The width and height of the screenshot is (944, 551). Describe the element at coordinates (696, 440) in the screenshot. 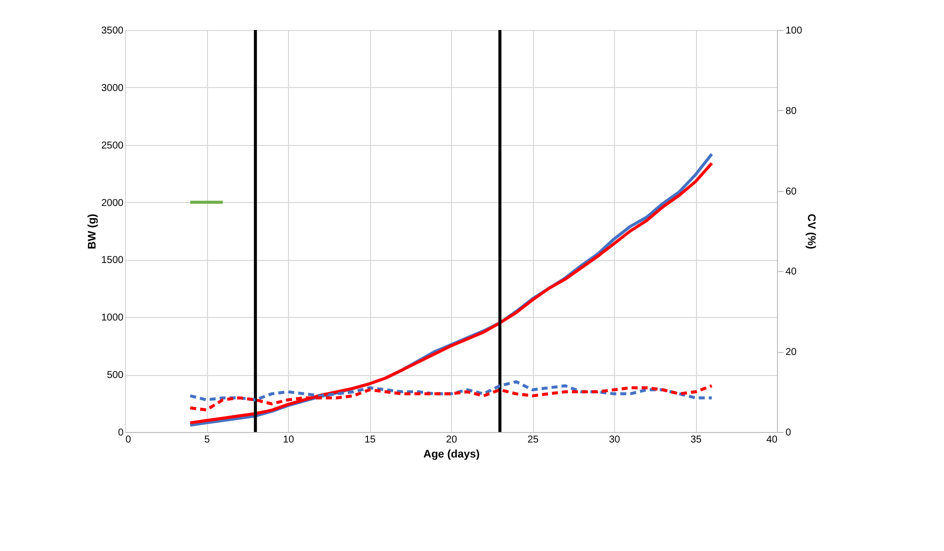

I see `x-tick-label: 35` at that location.